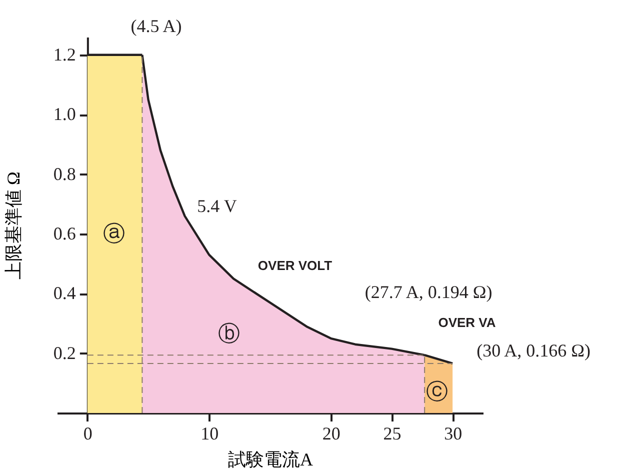 This screenshot has height=472, width=617. What do you see at coordinates (64, 174) in the screenshot?
I see `y-tick-label: 0.8` at bounding box center [64, 174].